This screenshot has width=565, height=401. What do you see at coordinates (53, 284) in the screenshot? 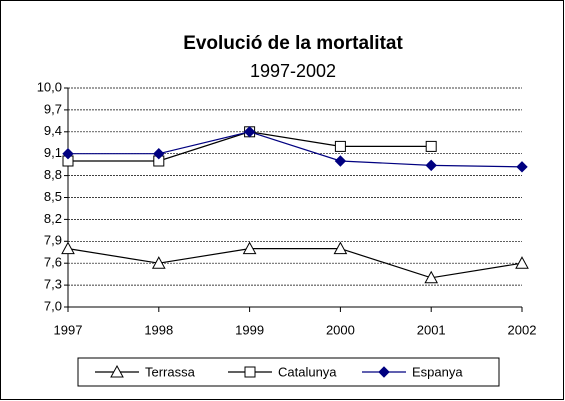
I see `y-tick-label: 7,3` at bounding box center [53, 284].